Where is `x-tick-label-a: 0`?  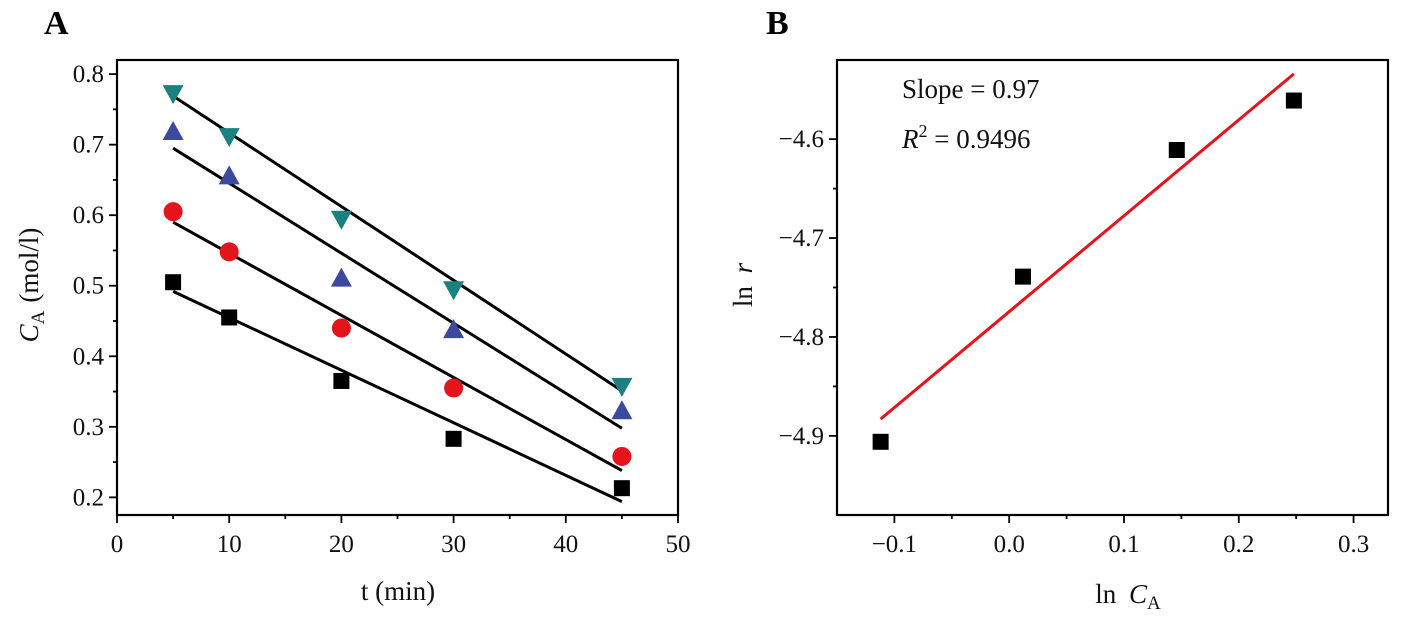 x-tick-label-a: 0 is located at coordinates (117, 544).